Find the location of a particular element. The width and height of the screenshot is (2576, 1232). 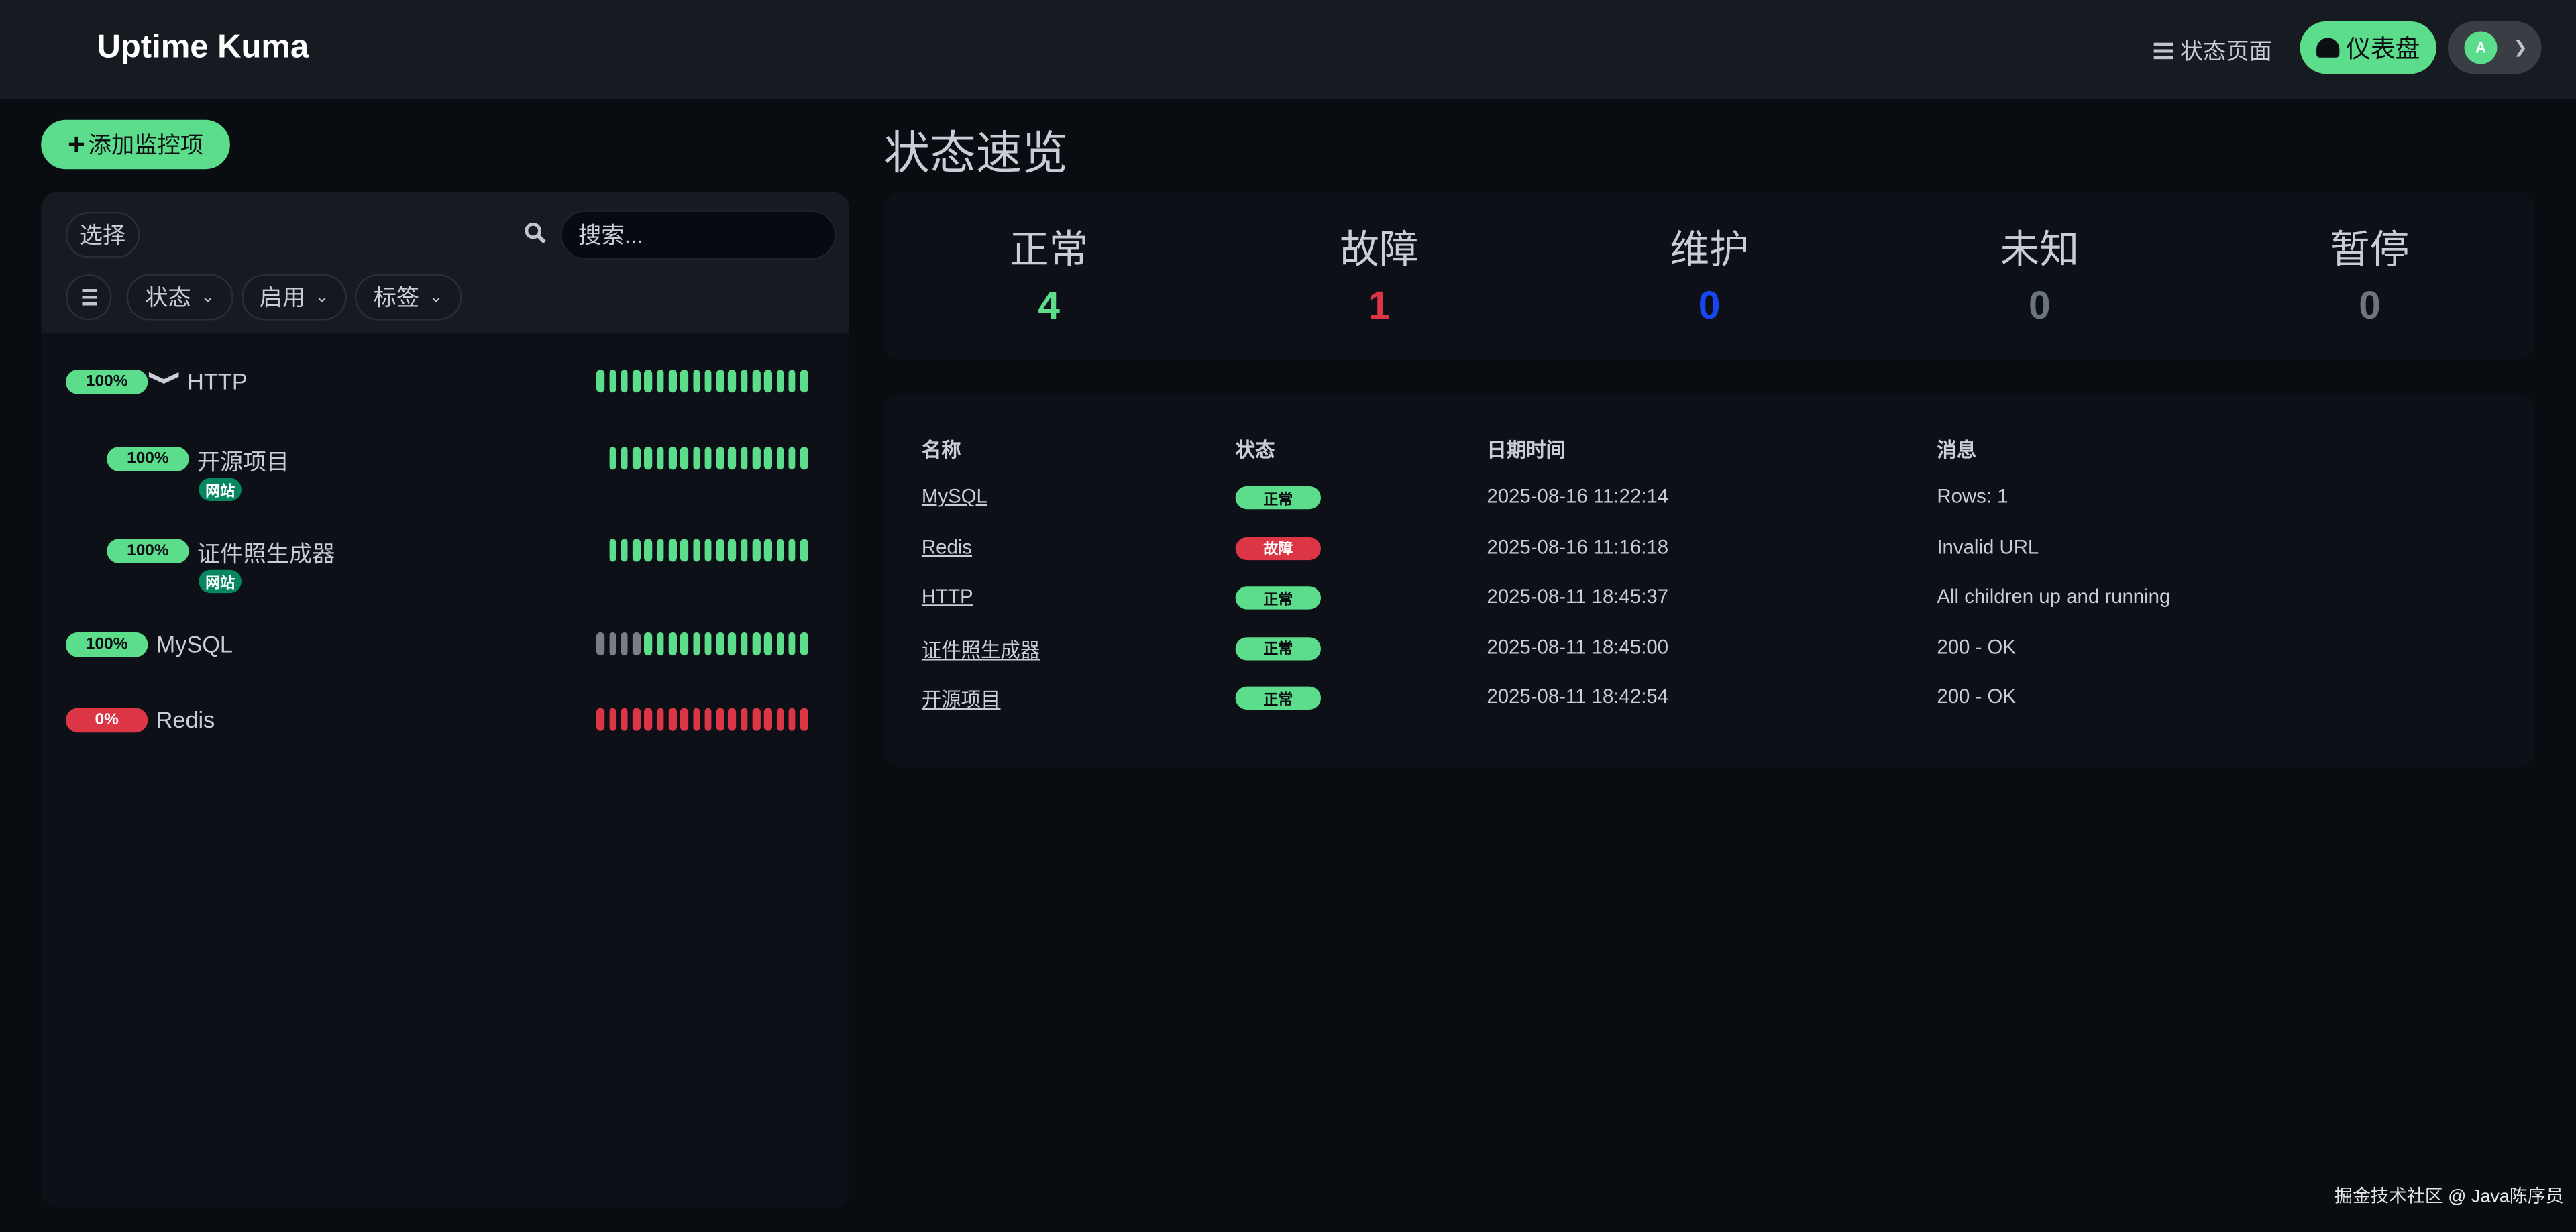

chevron-down-icon: ❯ is located at coordinates (166, 377).